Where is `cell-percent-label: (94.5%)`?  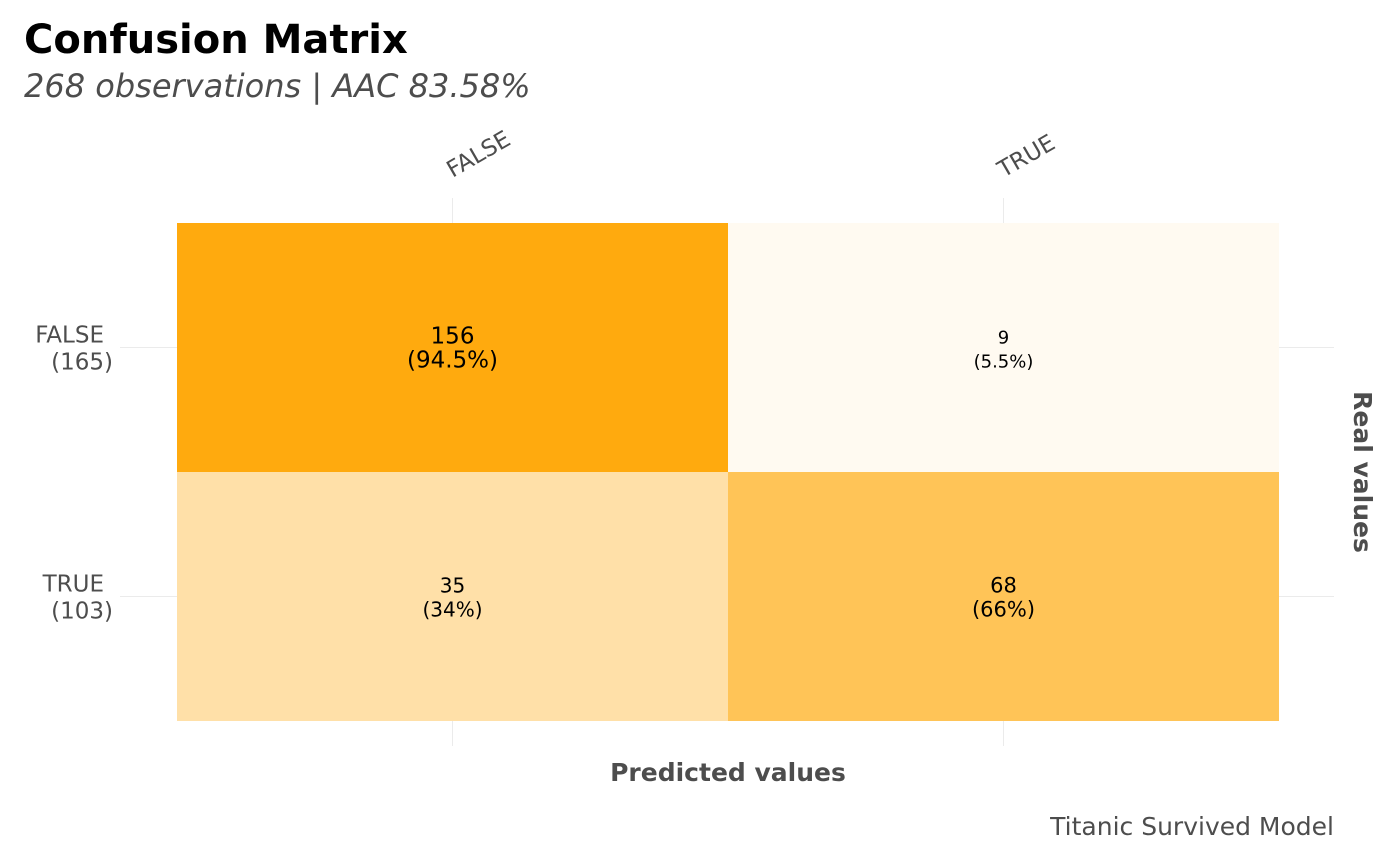
cell-percent-label: (94.5%) is located at coordinates (452, 361).